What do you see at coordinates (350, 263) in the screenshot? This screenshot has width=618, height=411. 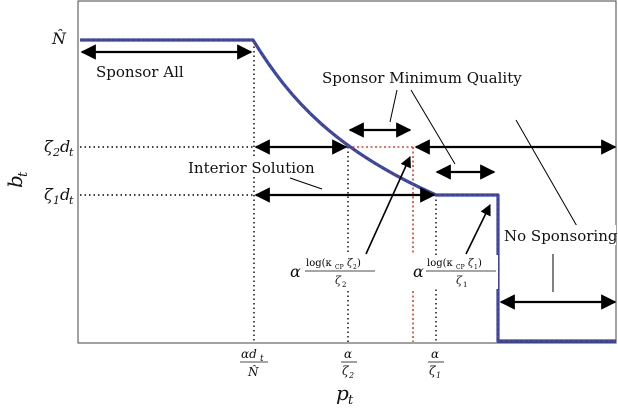 I see `formula1-num-zeta: ζ` at bounding box center [350, 263].